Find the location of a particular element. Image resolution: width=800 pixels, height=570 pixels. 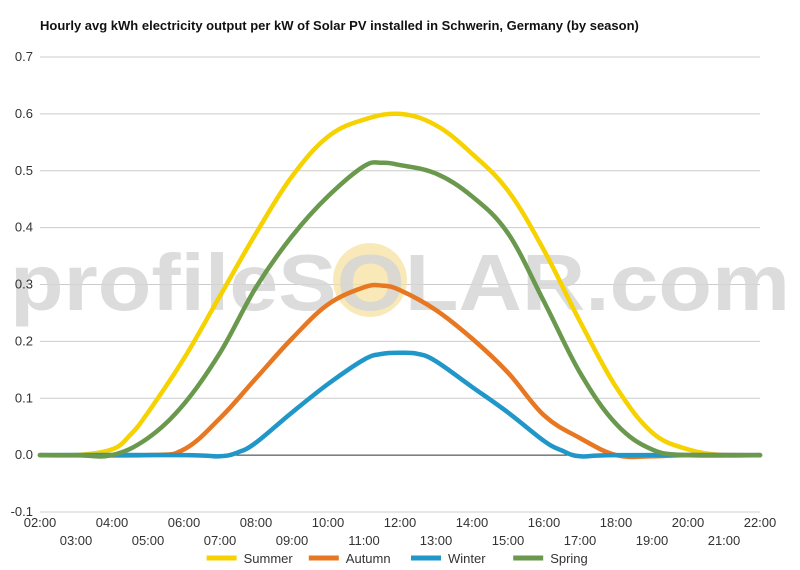

legend-item-winter: Winter is located at coordinates (448, 558).